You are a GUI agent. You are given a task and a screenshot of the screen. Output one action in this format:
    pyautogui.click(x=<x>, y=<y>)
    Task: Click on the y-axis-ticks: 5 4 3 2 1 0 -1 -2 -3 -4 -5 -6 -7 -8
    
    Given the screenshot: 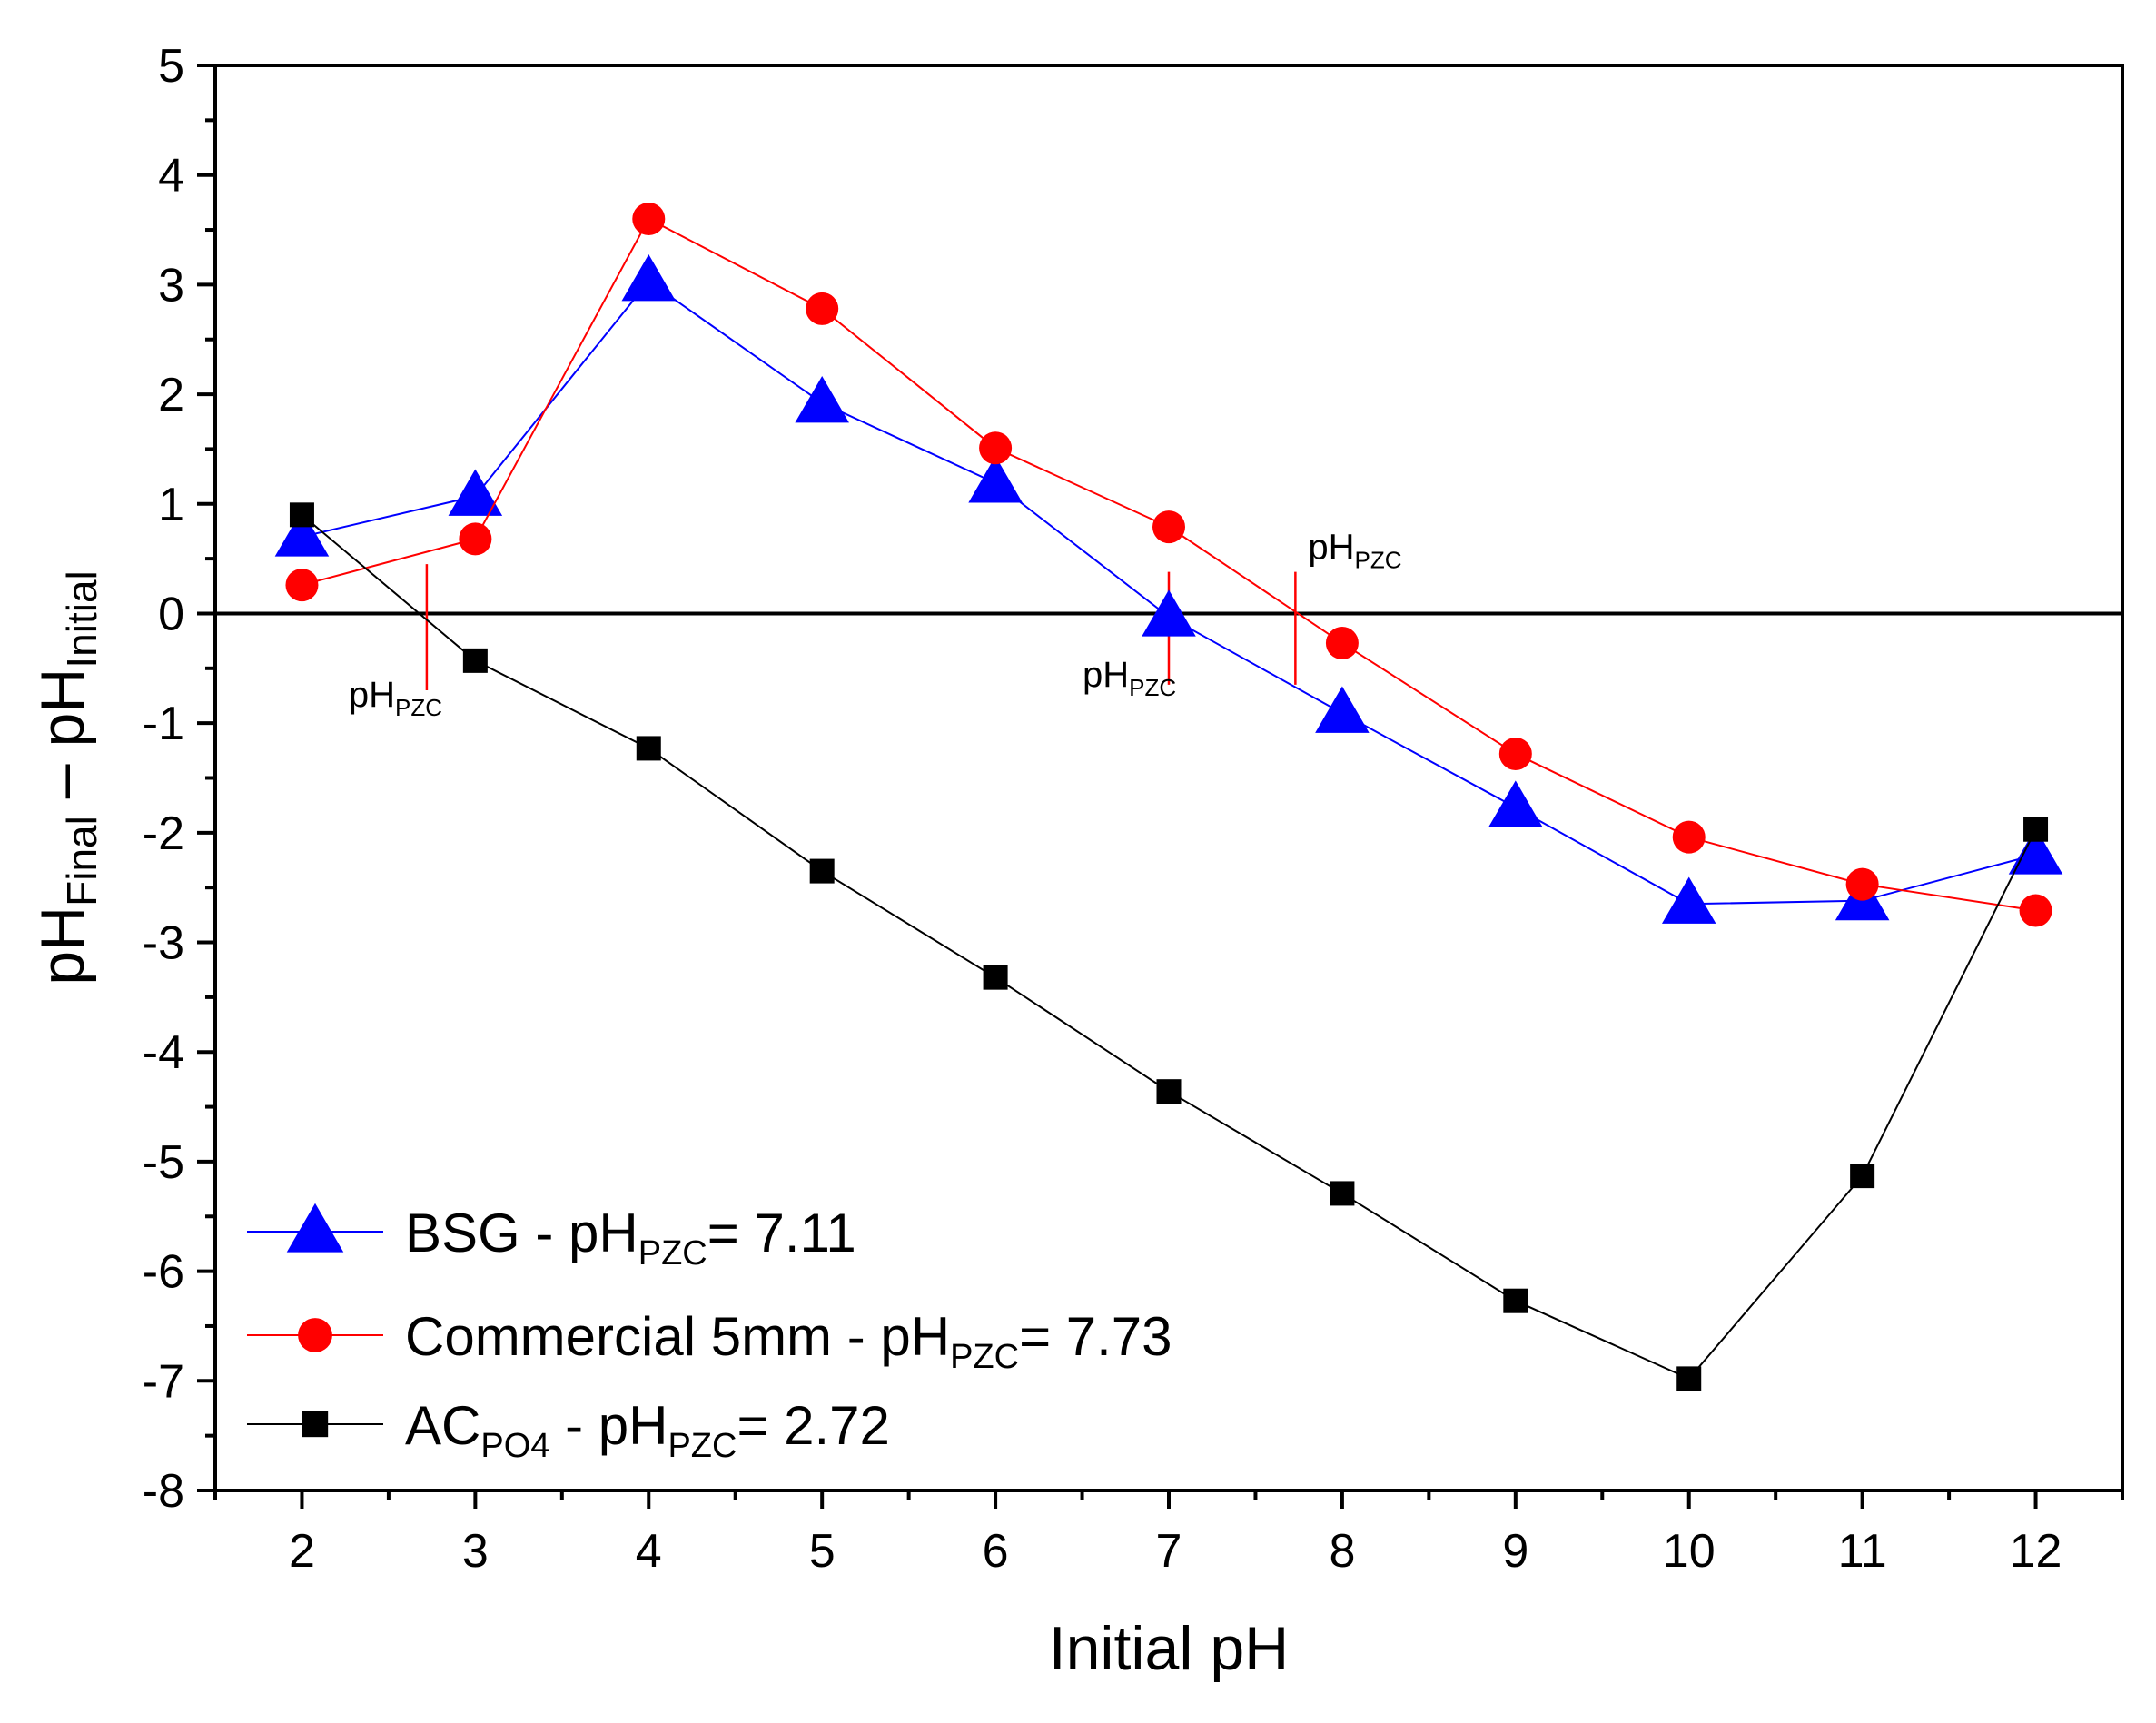 What is the action you would take?
    pyautogui.click(x=179, y=779)
    